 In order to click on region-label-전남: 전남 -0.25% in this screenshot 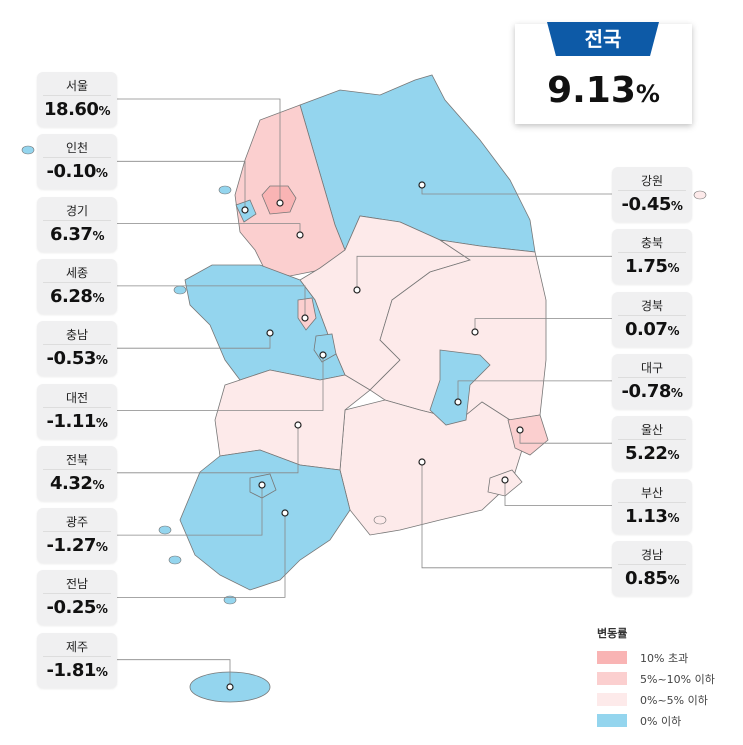, I will do `click(77, 598)`.